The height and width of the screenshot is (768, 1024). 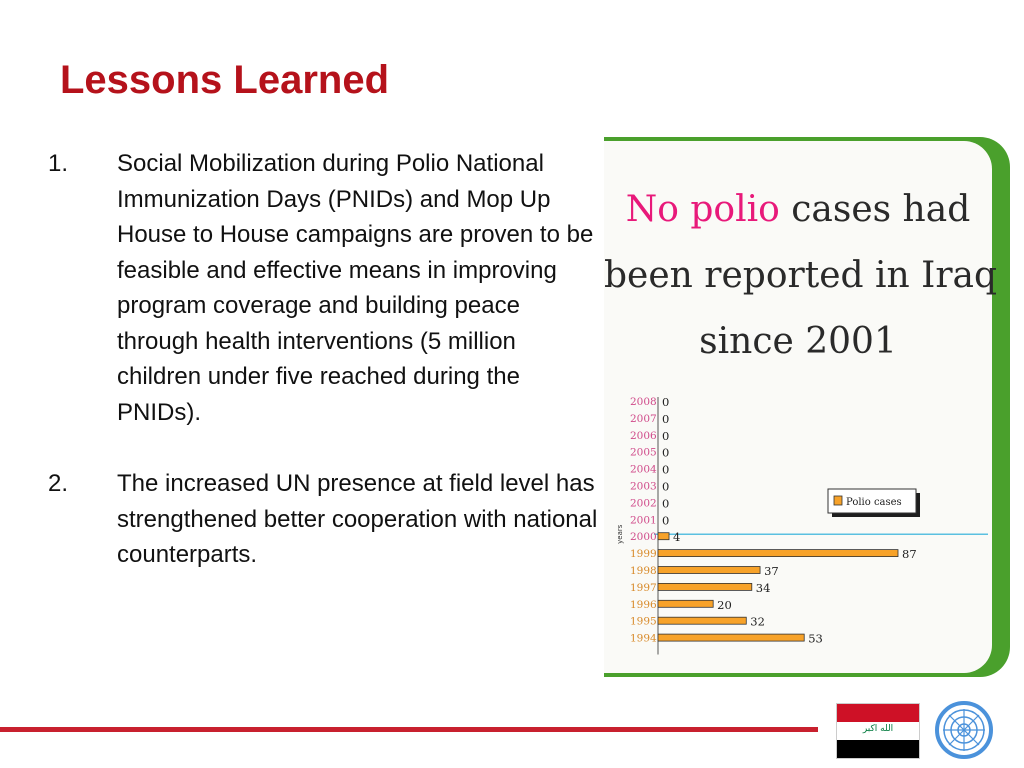 What do you see at coordinates (763, 588) in the screenshot?
I see `data-label: 34` at bounding box center [763, 588].